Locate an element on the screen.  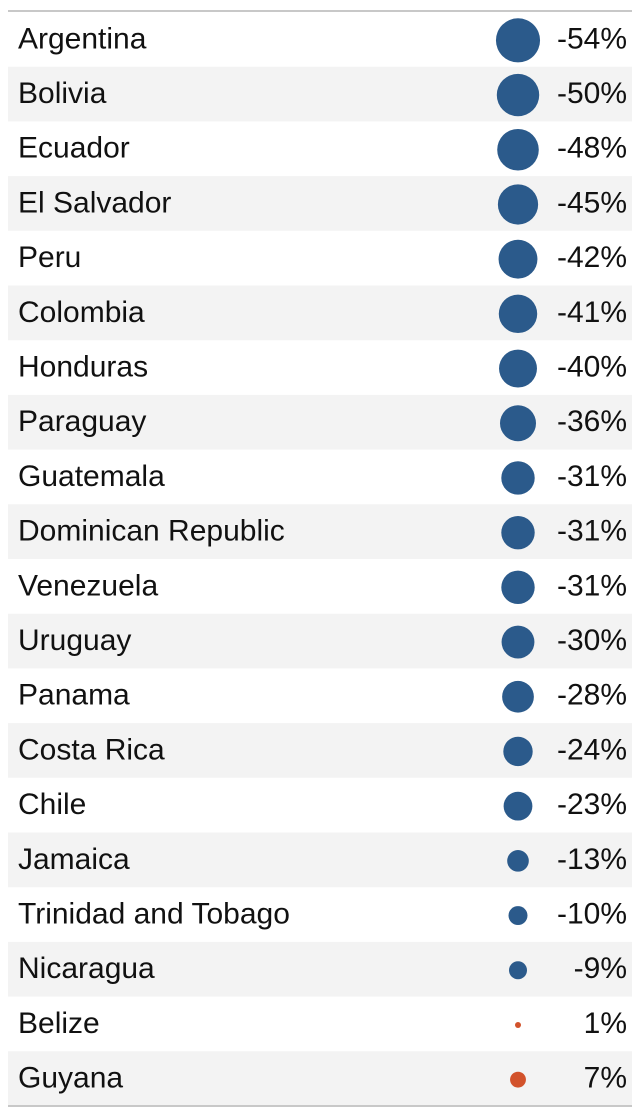
value-label: 1% is located at coordinates (605, 1023).